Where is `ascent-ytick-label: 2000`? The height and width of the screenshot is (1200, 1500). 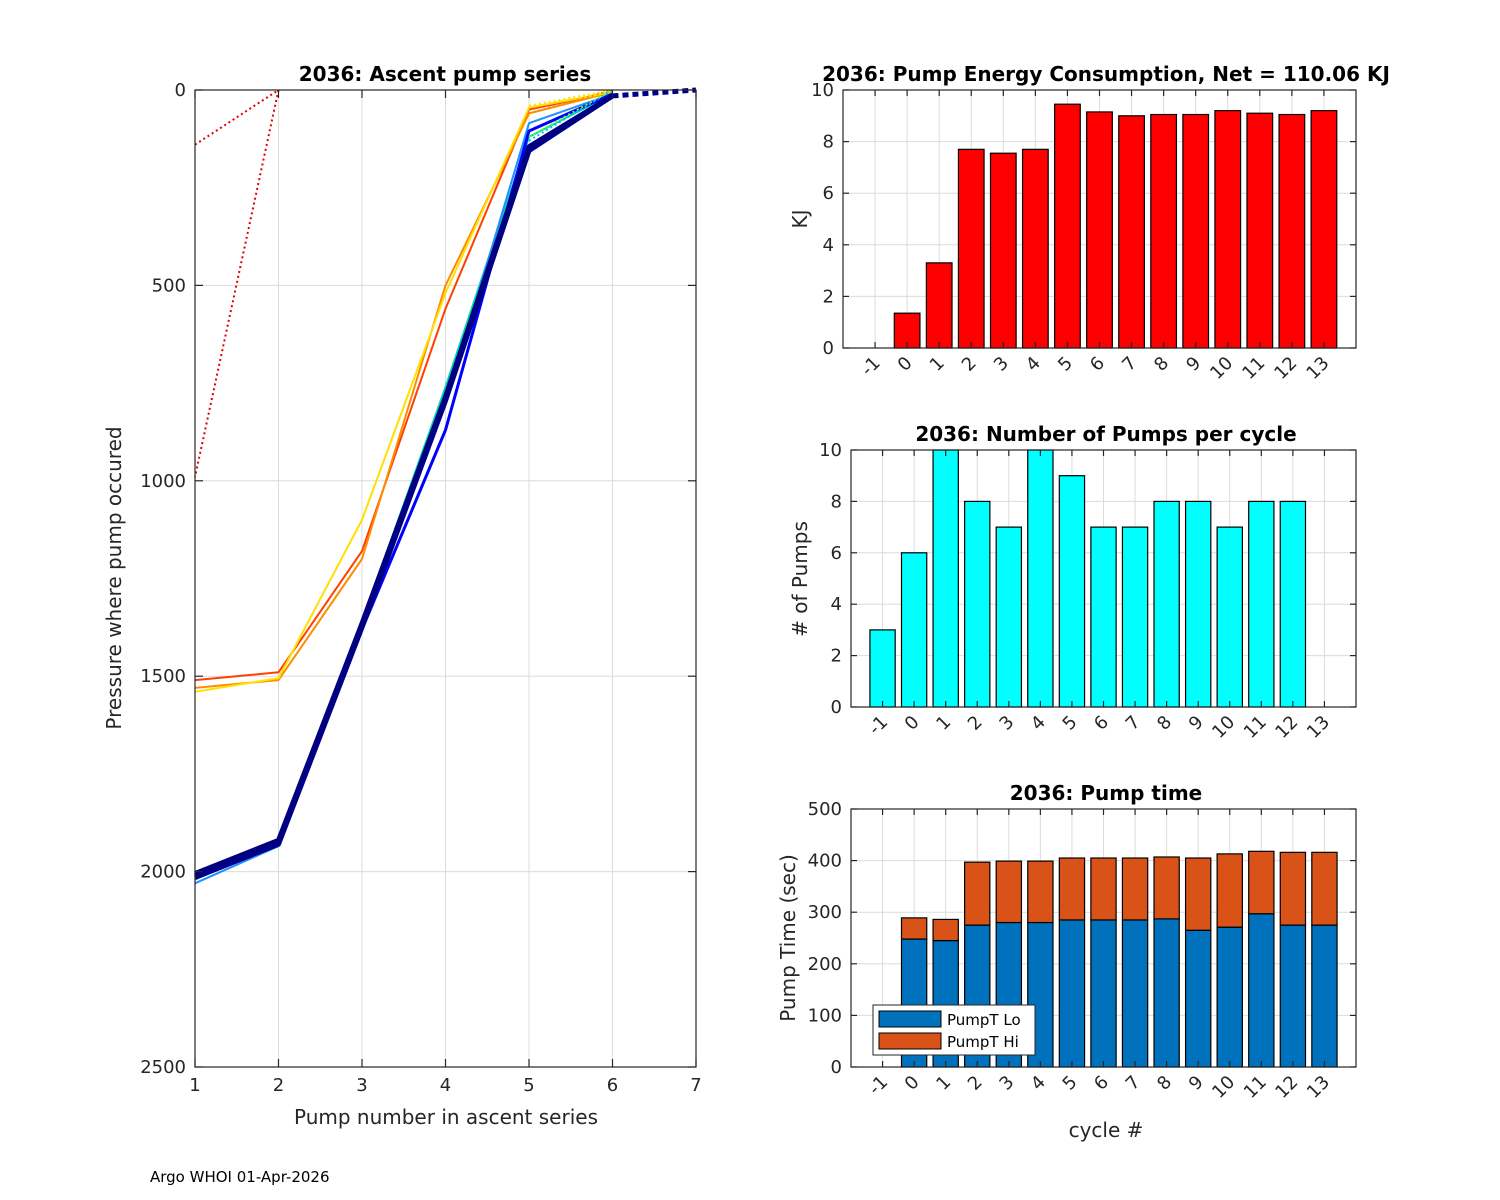 ascent-ytick-label: 2000 is located at coordinates (163, 872).